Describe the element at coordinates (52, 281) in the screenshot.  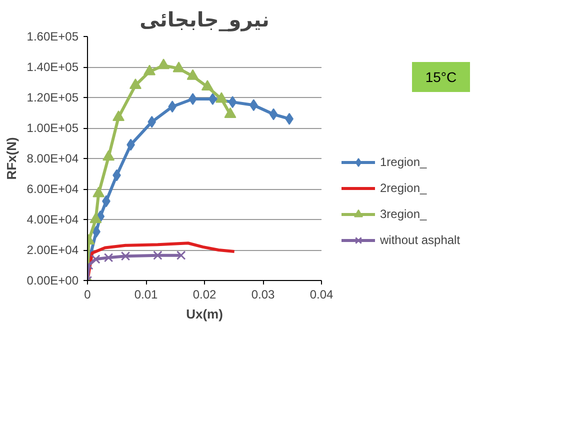
I see `y-tick-label: 0.00E+00` at that location.